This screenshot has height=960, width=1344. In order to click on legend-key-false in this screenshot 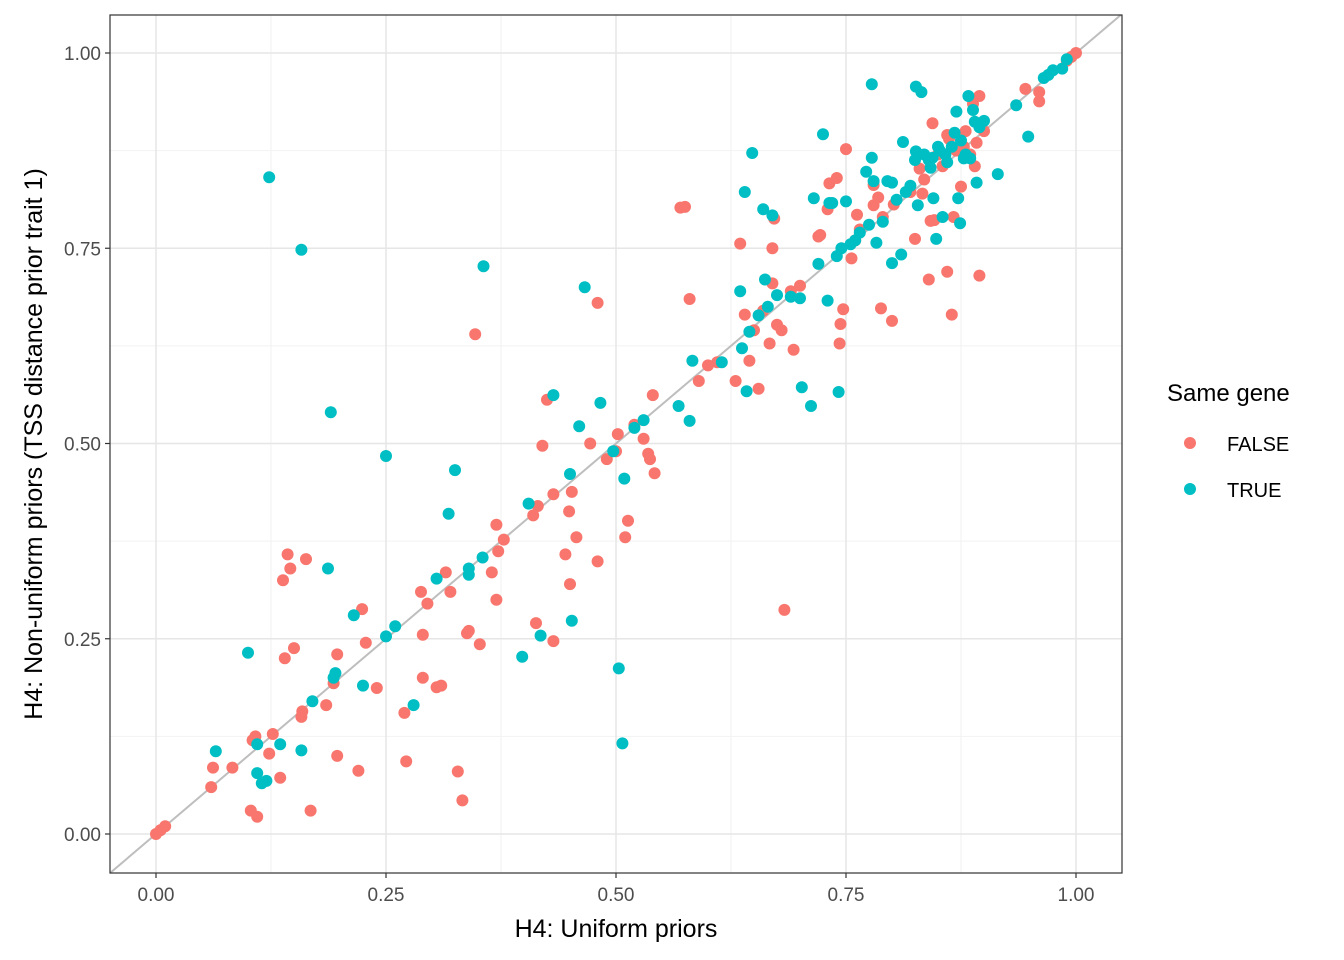, I will do `click(1190, 443)`.